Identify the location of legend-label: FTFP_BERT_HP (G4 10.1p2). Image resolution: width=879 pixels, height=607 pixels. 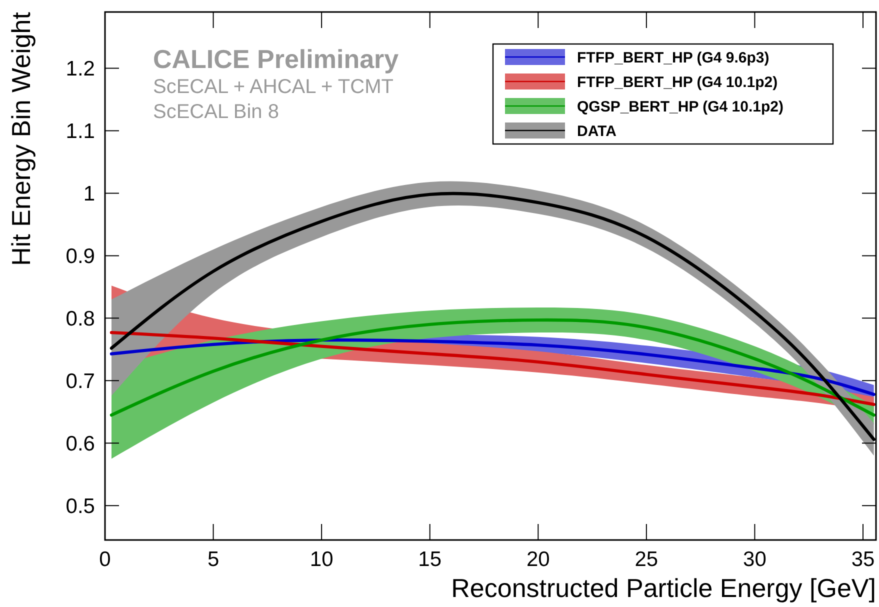
(677, 82).